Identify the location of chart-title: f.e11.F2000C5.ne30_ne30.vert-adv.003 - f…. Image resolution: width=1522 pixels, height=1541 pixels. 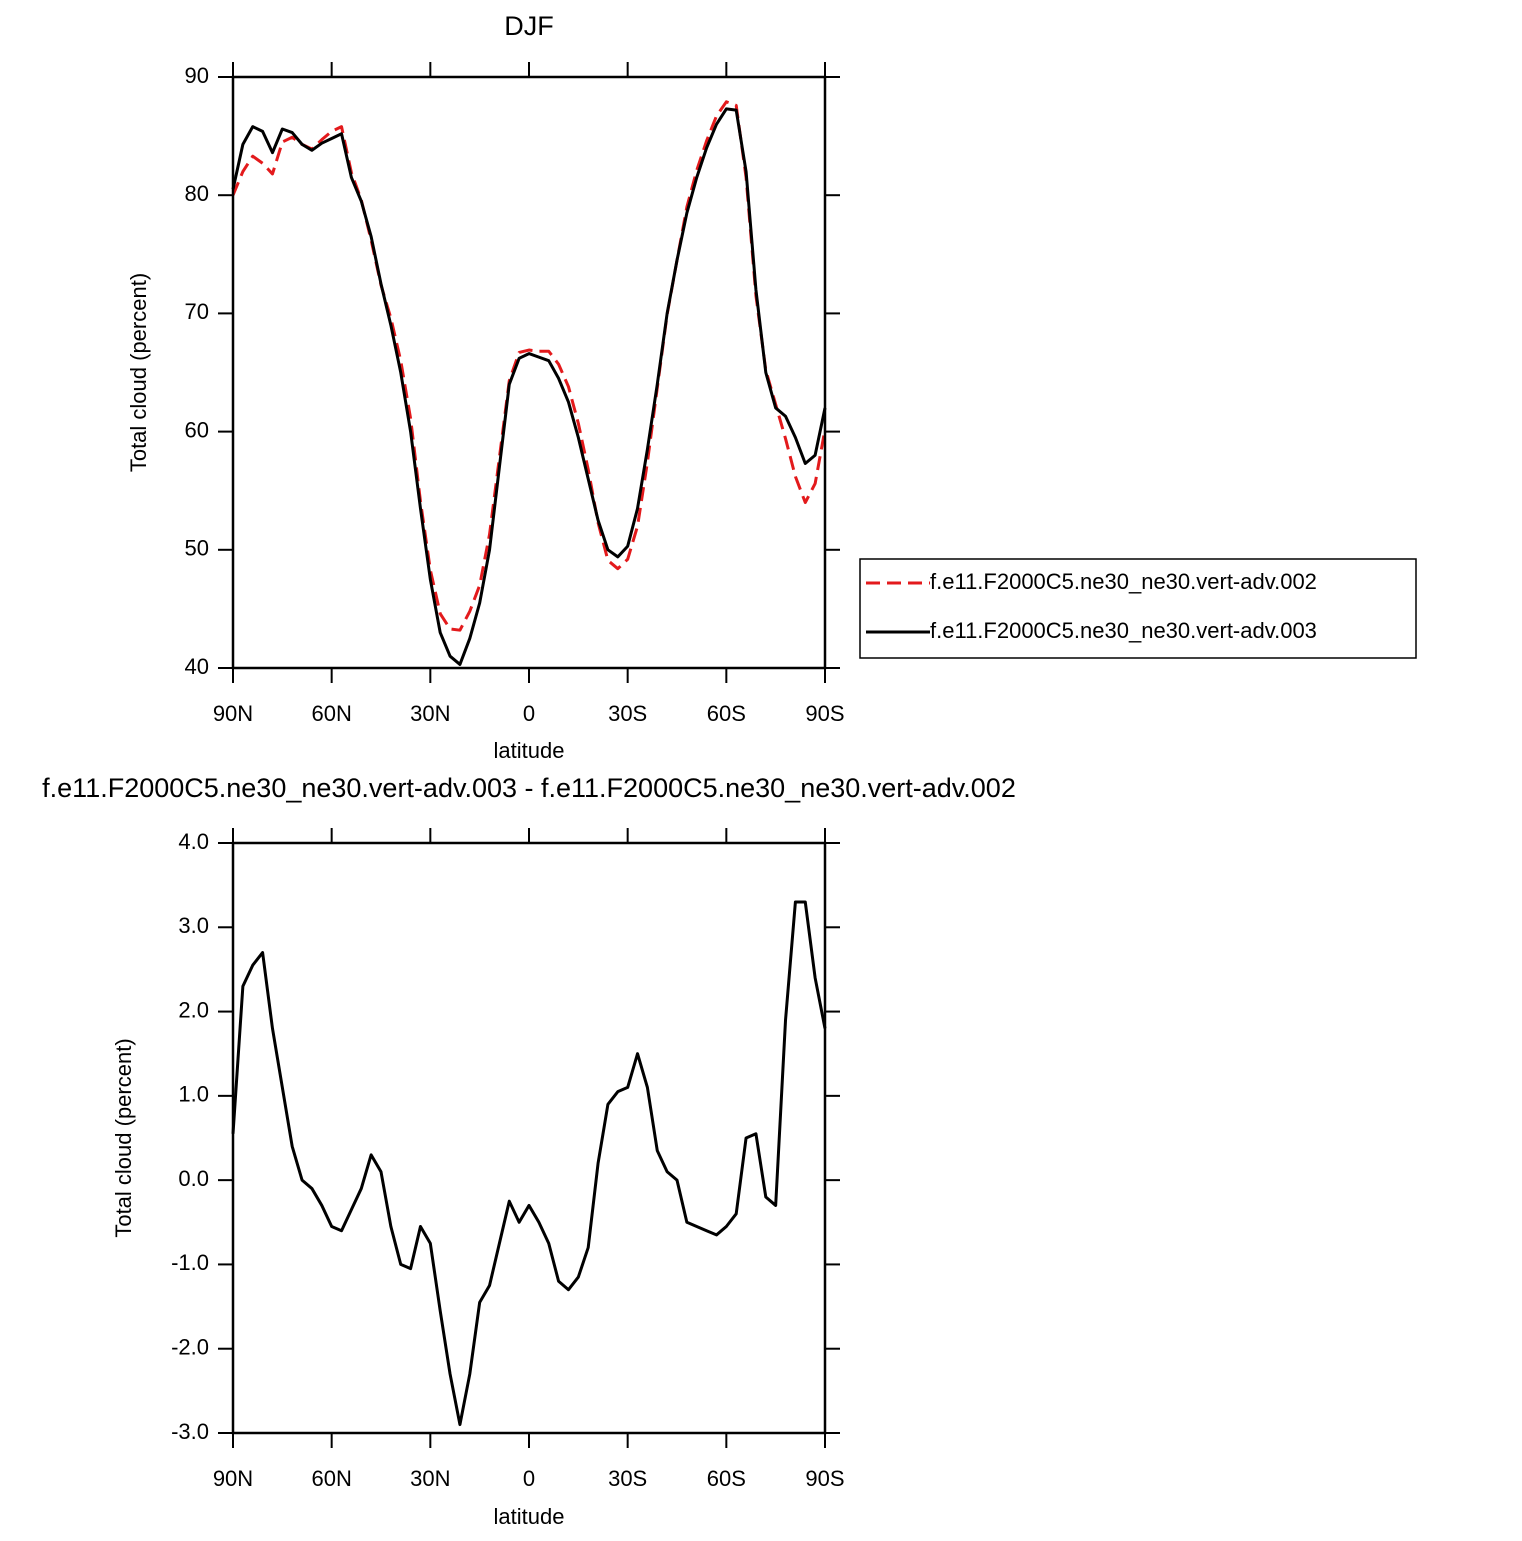
(529, 788).